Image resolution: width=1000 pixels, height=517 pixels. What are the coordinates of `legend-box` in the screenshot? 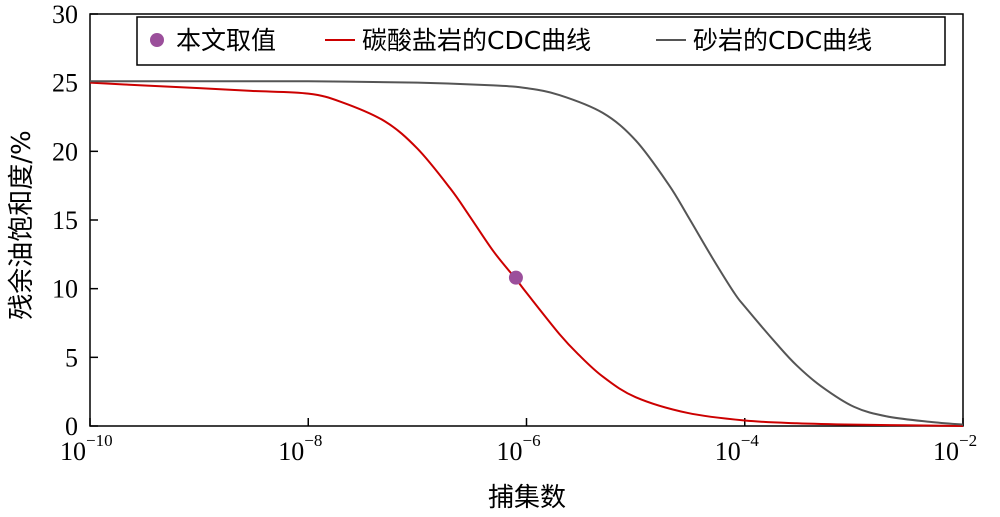 It's located at (541, 41).